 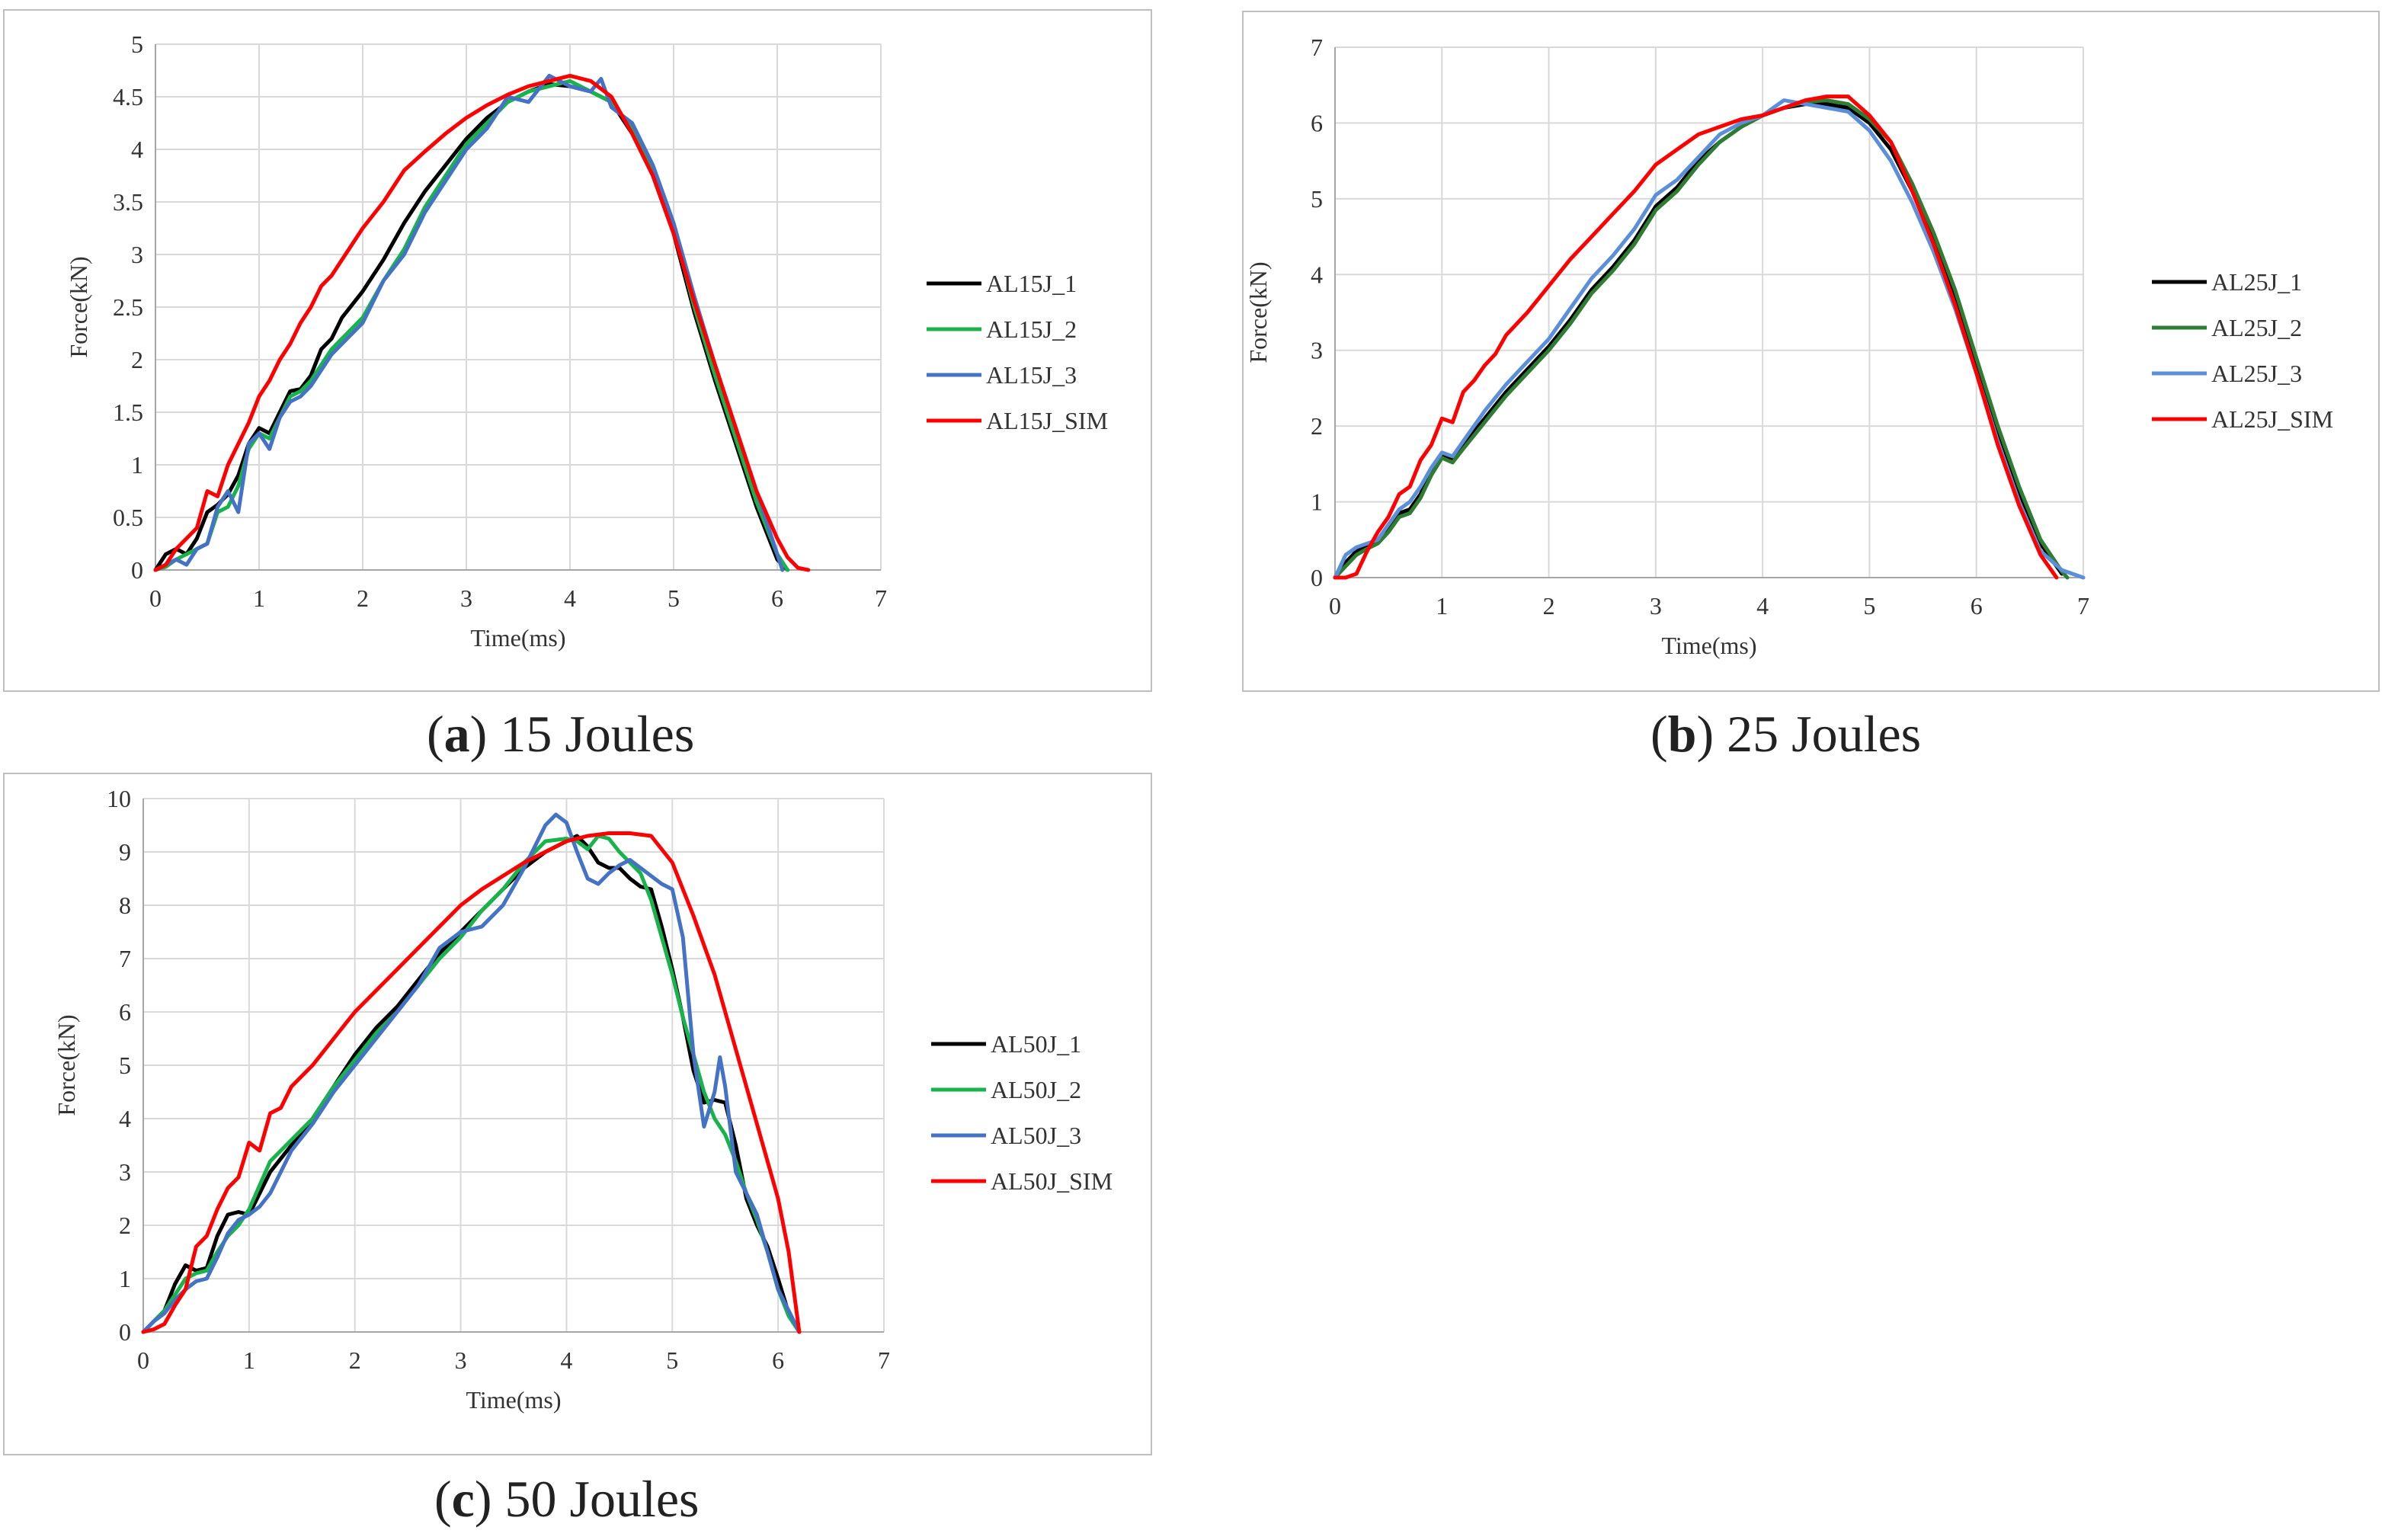 I want to click on y-tick-label: 8, so click(x=125, y=905).